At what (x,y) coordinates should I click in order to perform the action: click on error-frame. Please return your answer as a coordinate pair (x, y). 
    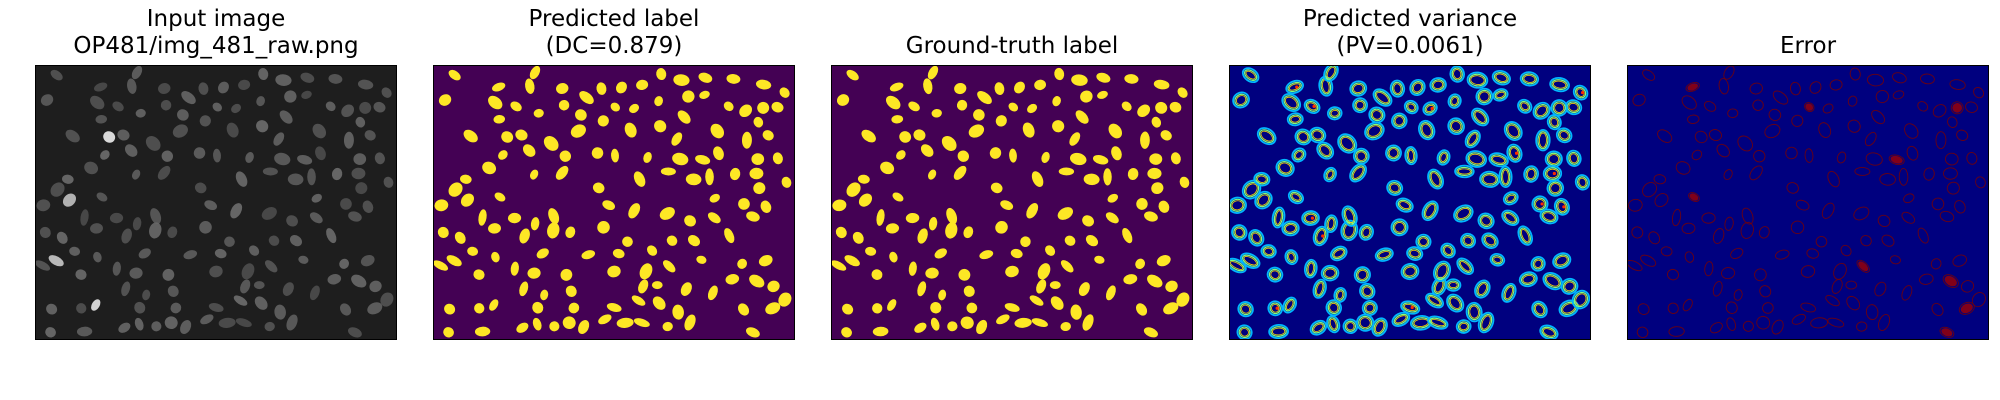
    Looking at the image, I should click on (1808, 202).